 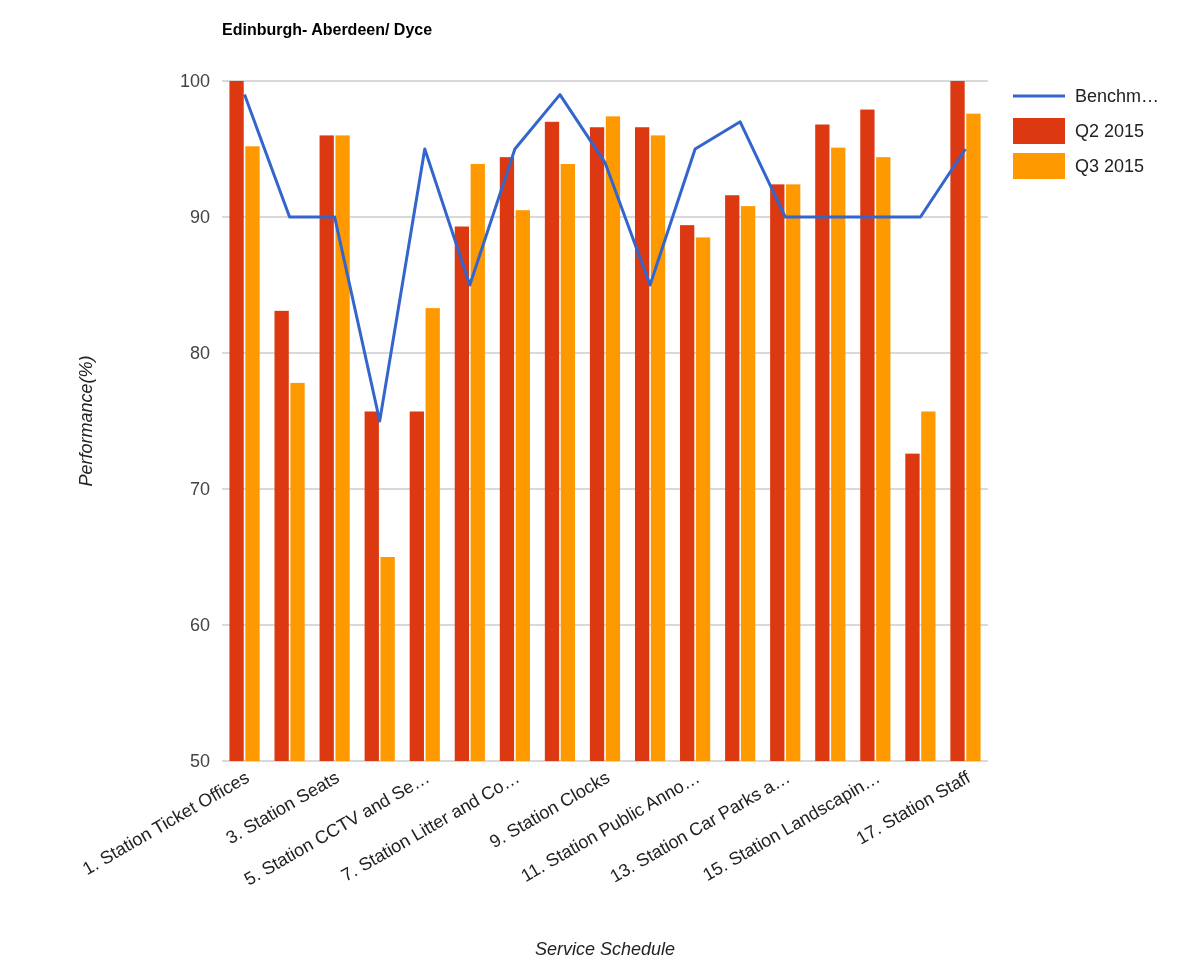 What do you see at coordinates (199, 217) in the screenshot?
I see `y-tick-label: 90` at bounding box center [199, 217].